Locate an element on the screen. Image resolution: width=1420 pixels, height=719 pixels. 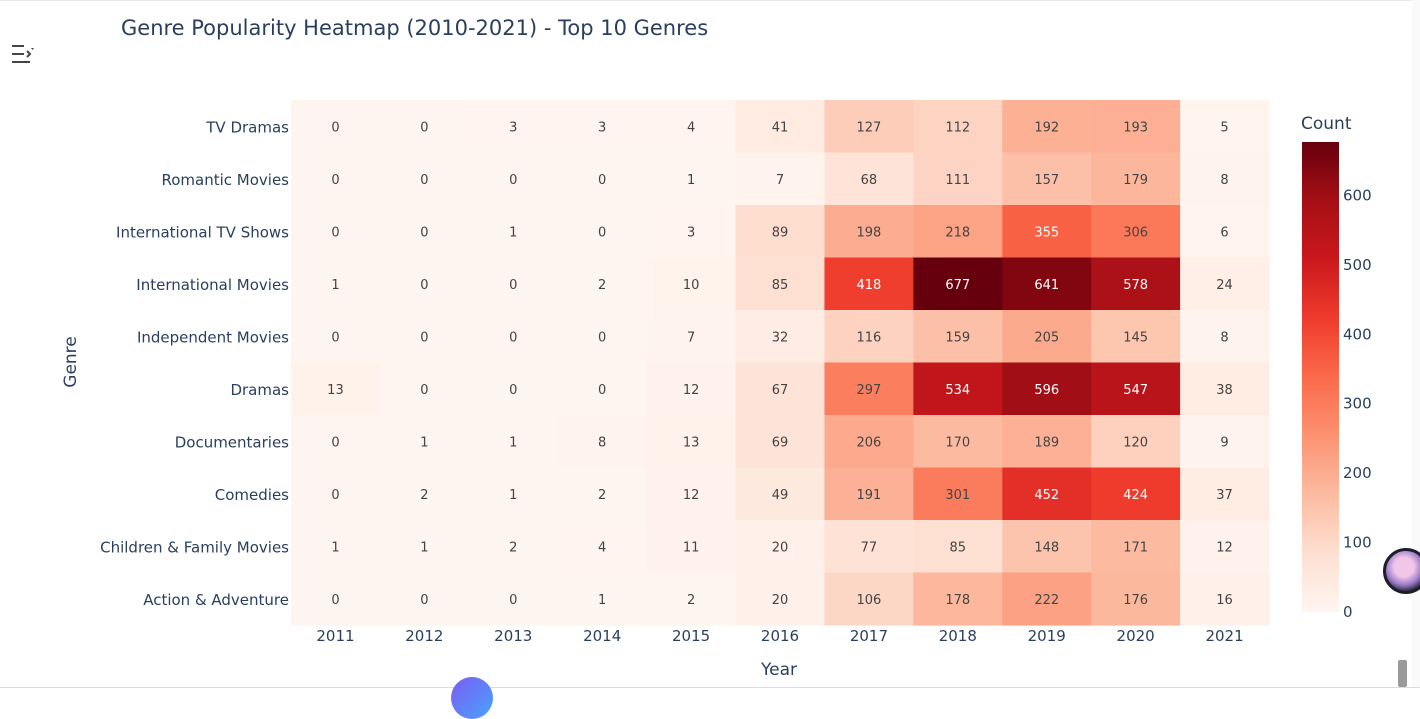
colorbar-tick-label: 500 is located at coordinates (1357, 265).